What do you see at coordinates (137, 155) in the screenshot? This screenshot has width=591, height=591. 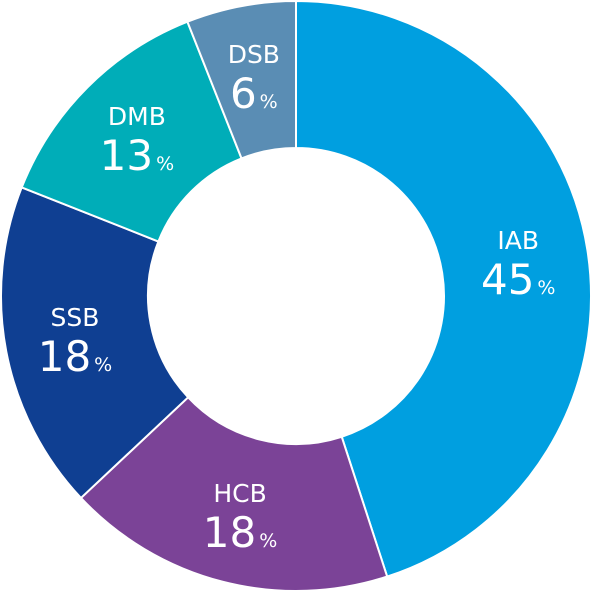 I see `slice-value-dmb: 13%` at bounding box center [137, 155].